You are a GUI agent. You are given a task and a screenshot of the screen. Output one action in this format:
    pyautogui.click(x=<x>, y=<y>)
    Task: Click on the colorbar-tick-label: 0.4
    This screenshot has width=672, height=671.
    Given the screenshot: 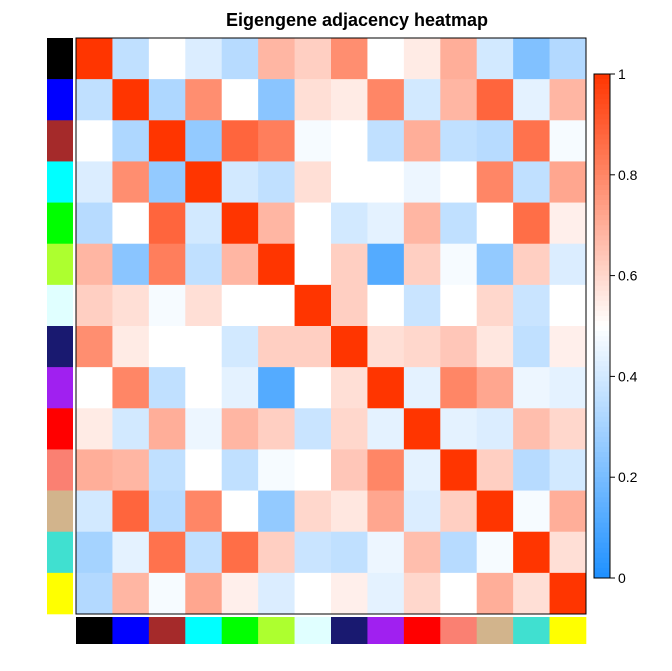 What is the action you would take?
    pyautogui.click(x=628, y=376)
    